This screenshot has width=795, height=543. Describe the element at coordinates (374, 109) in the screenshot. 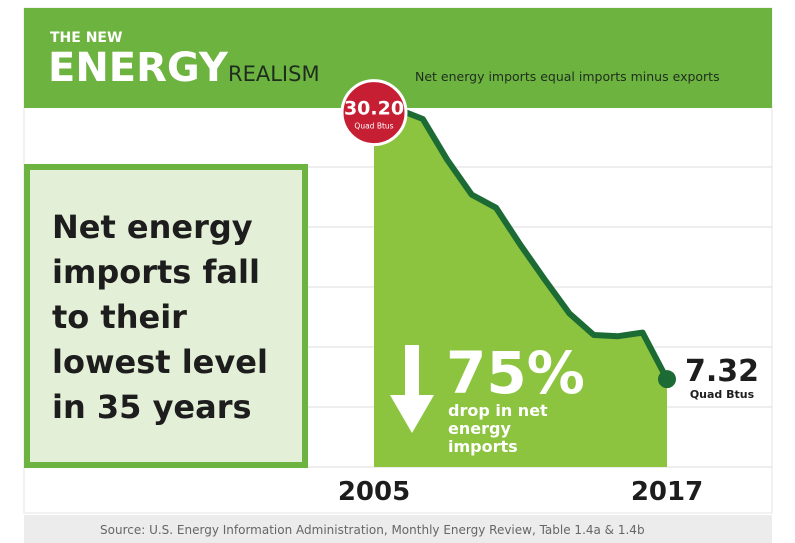

I see `start-value-label: 30.20` at that location.